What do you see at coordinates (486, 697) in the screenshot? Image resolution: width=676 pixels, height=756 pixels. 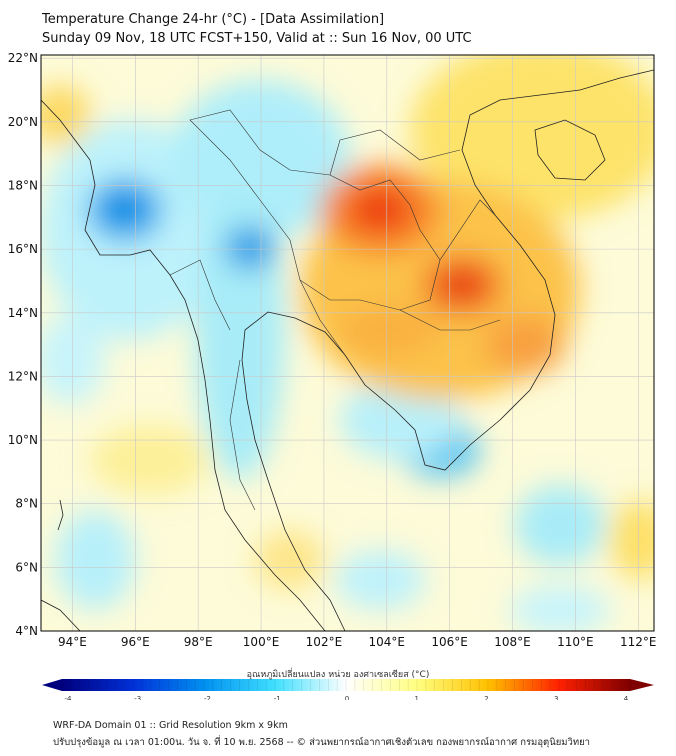 I see `colorbar-tick-label: 2` at bounding box center [486, 697].